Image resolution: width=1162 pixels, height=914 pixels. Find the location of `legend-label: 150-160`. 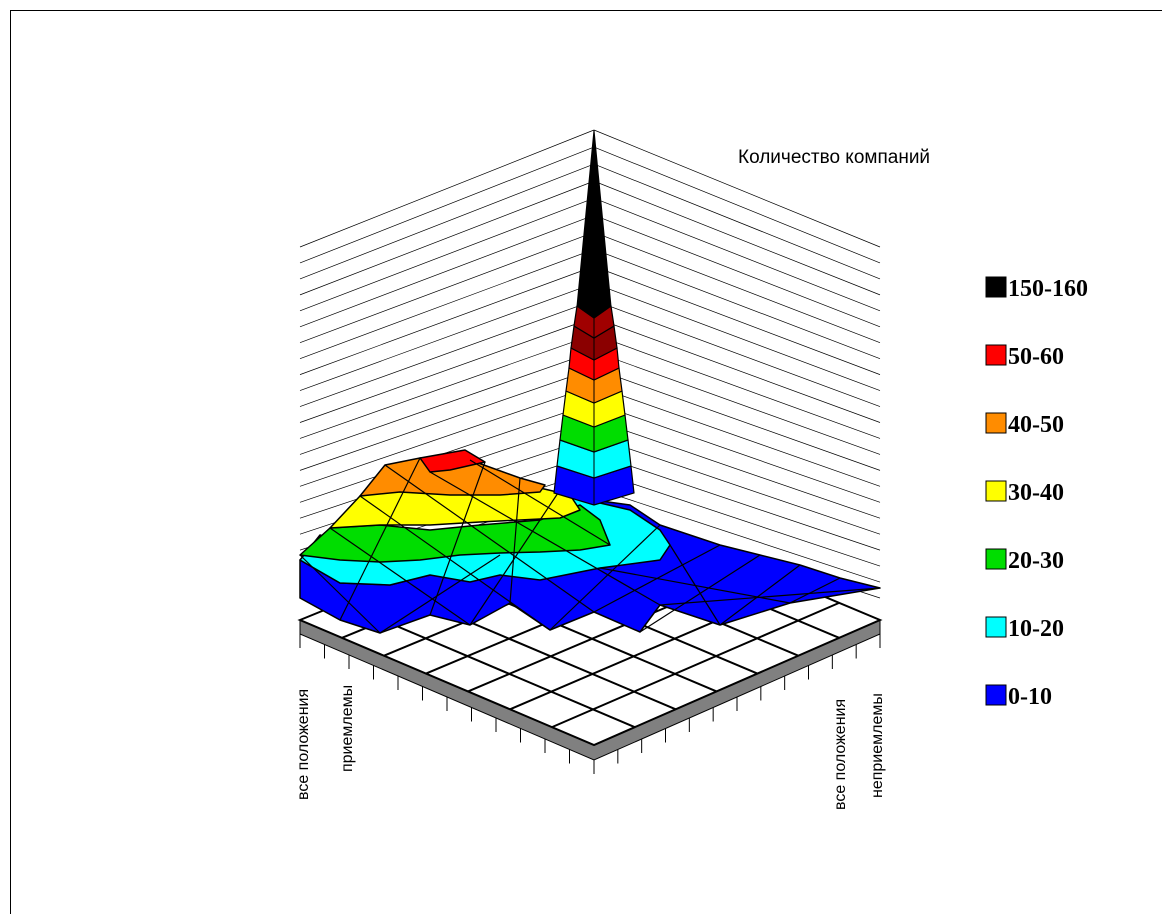

legend-label: 150-160 is located at coordinates (1048, 289).